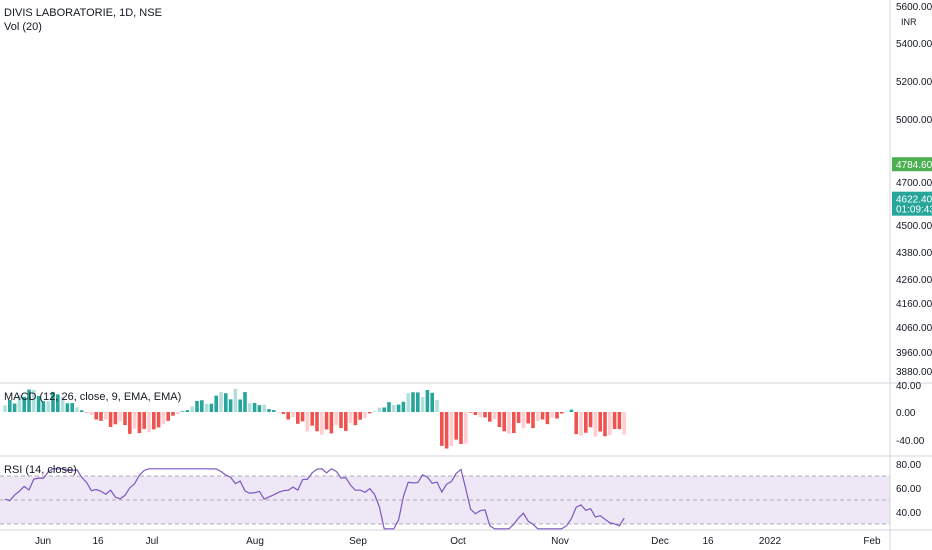 This screenshot has height=550, width=932. I want to click on price-tick-label: 4500.00, so click(914, 226).